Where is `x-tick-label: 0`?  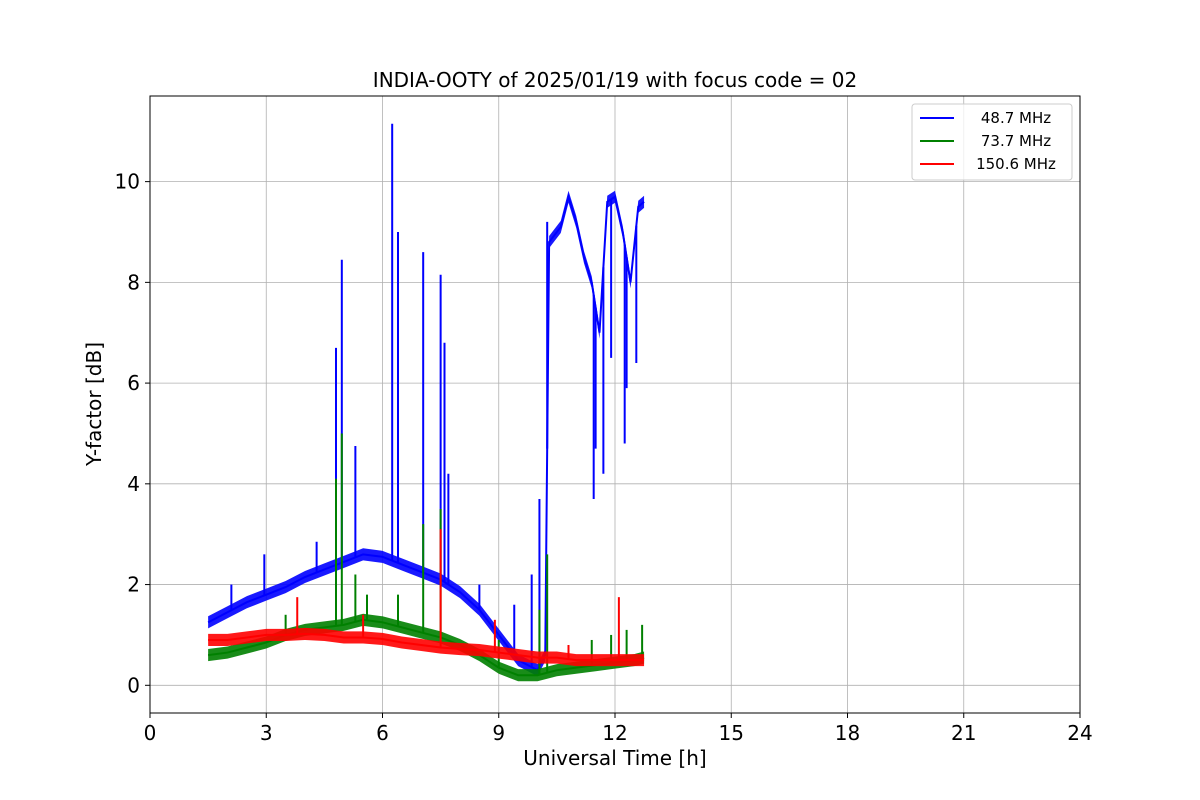 x-tick-label: 0 is located at coordinates (150, 733).